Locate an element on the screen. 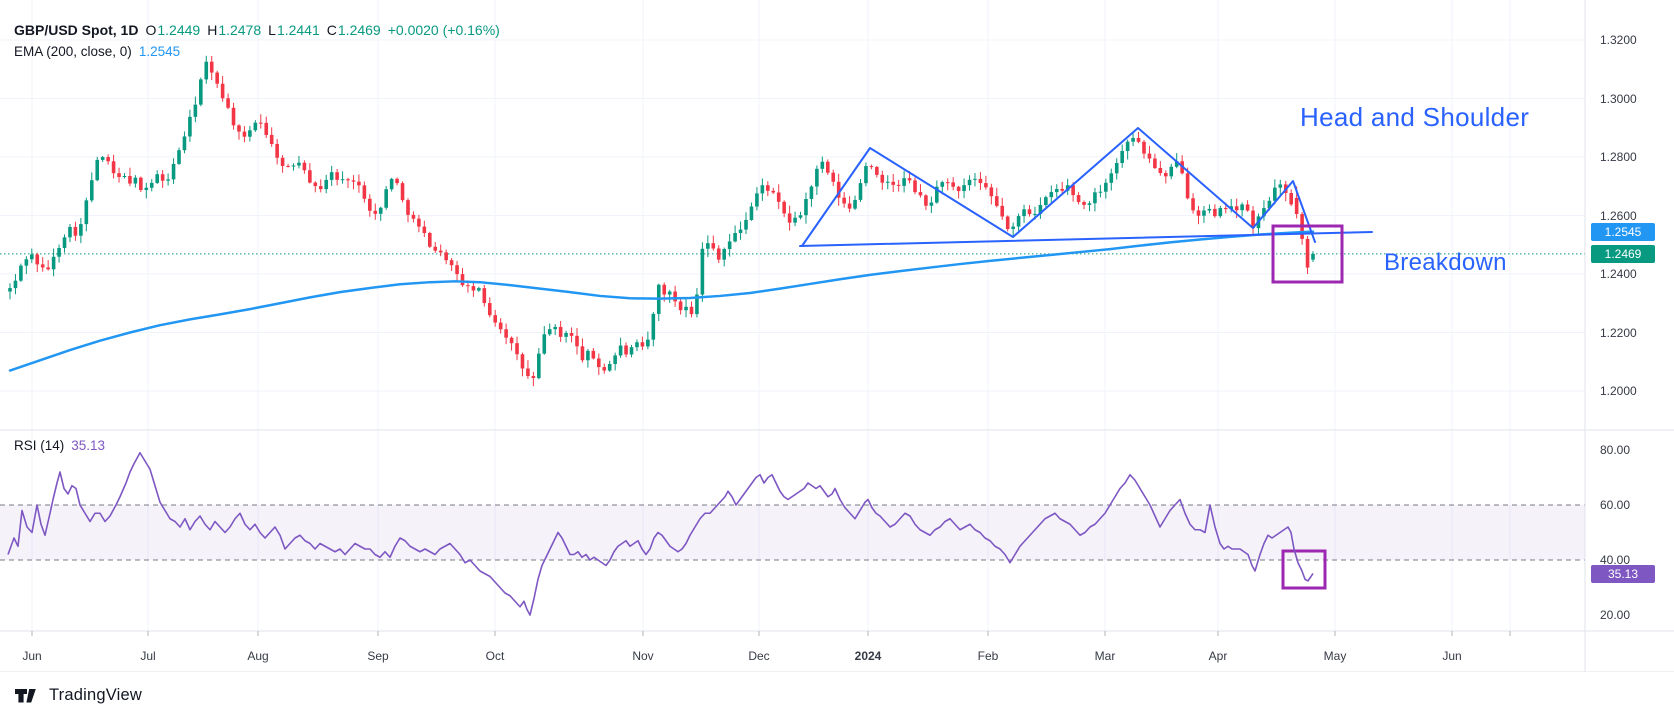  ohlc-low: L1.2441 is located at coordinates (294, 30).